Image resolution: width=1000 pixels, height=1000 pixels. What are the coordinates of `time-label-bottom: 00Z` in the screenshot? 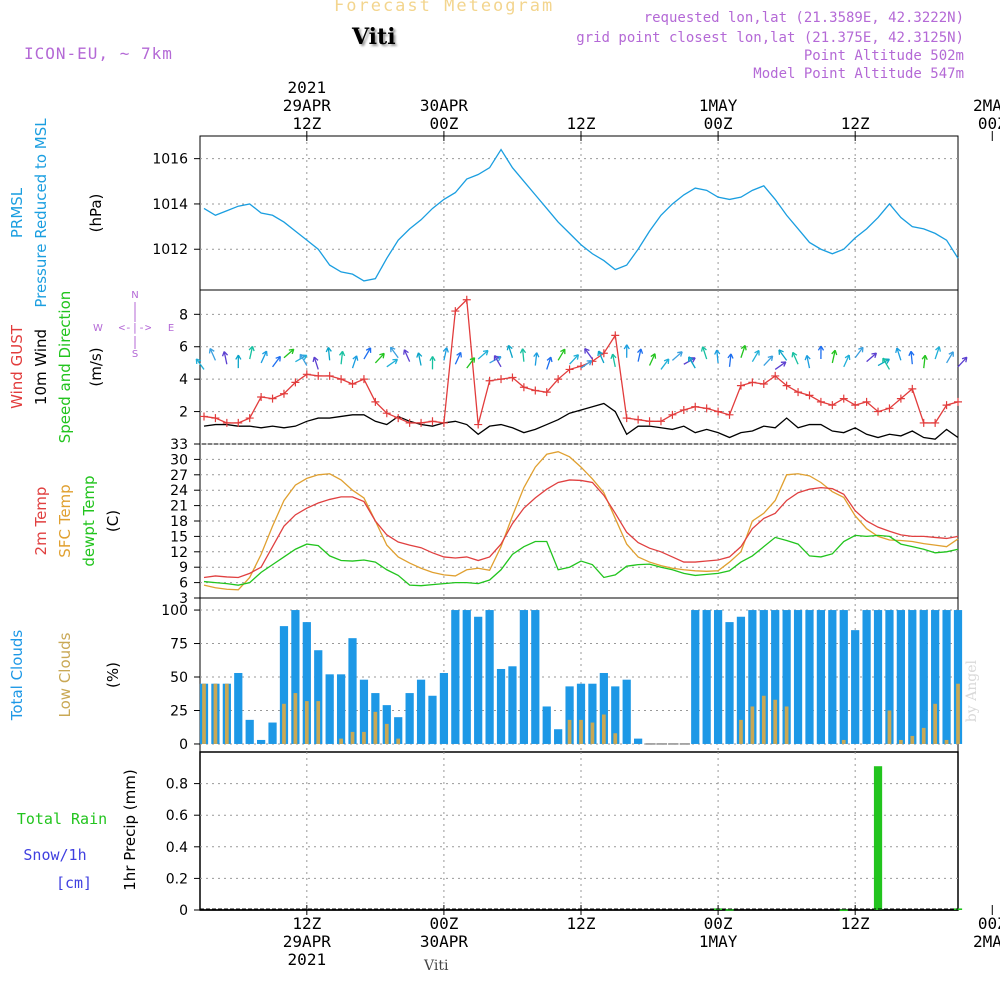 It's located at (718, 923).